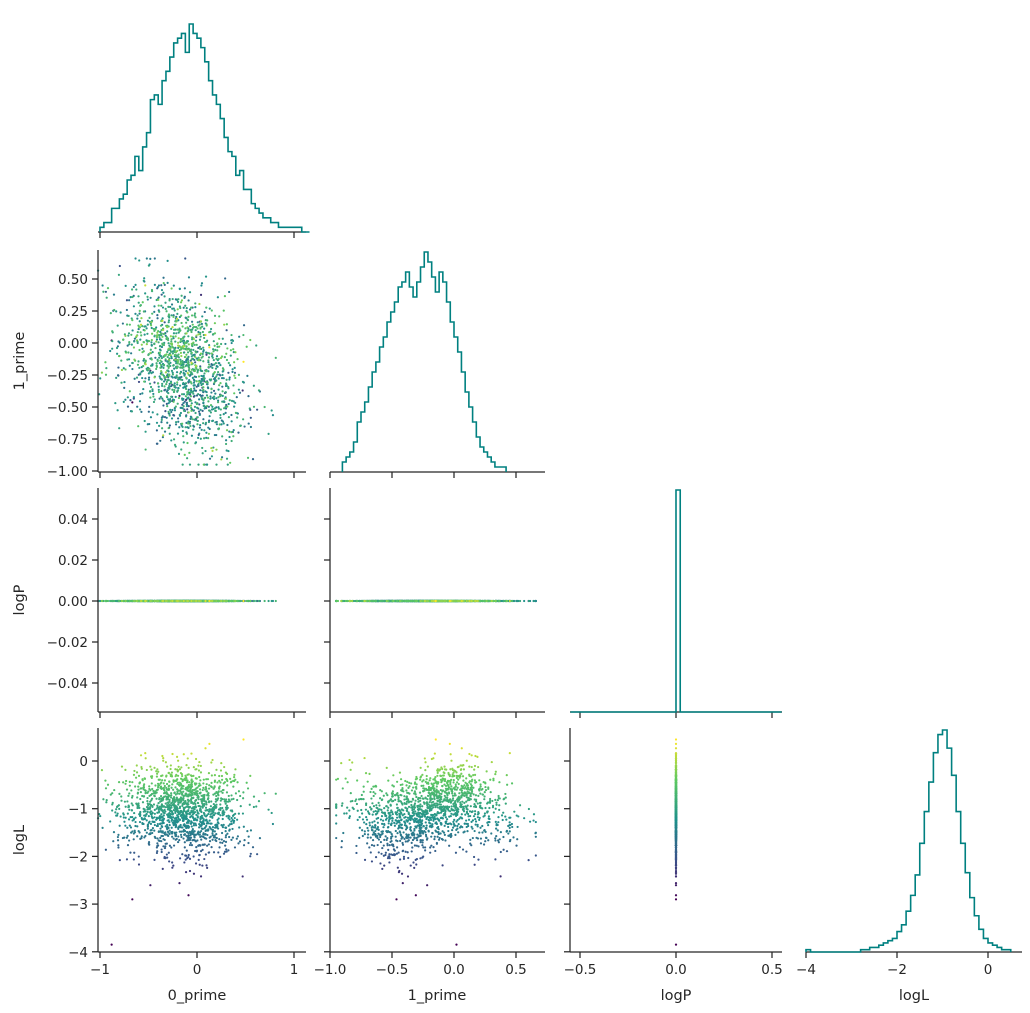 The width and height of the screenshot is (1030, 1013). What do you see at coordinates (73, 520) in the screenshot?
I see `y-tick-label: 0.04` at bounding box center [73, 520].